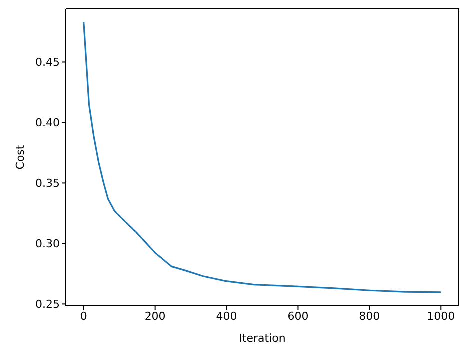  What do you see at coordinates (48, 183) in the screenshot?
I see `y-tick-label: 0.35` at bounding box center [48, 183].